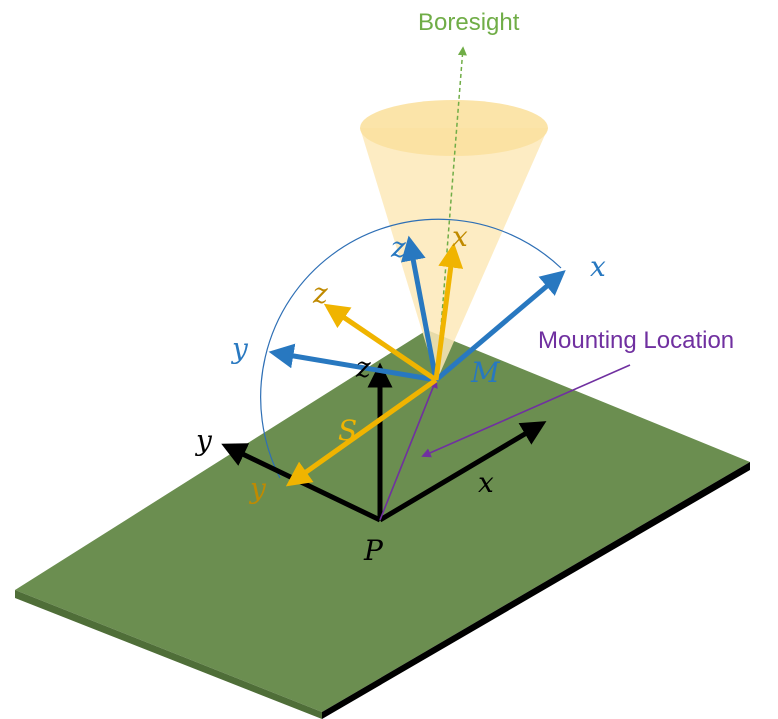 The width and height of the screenshot is (778, 719). What do you see at coordinates (203, 440) in the screenshot?
I see `platform-y-label: y` at bounding box center [203, 440].